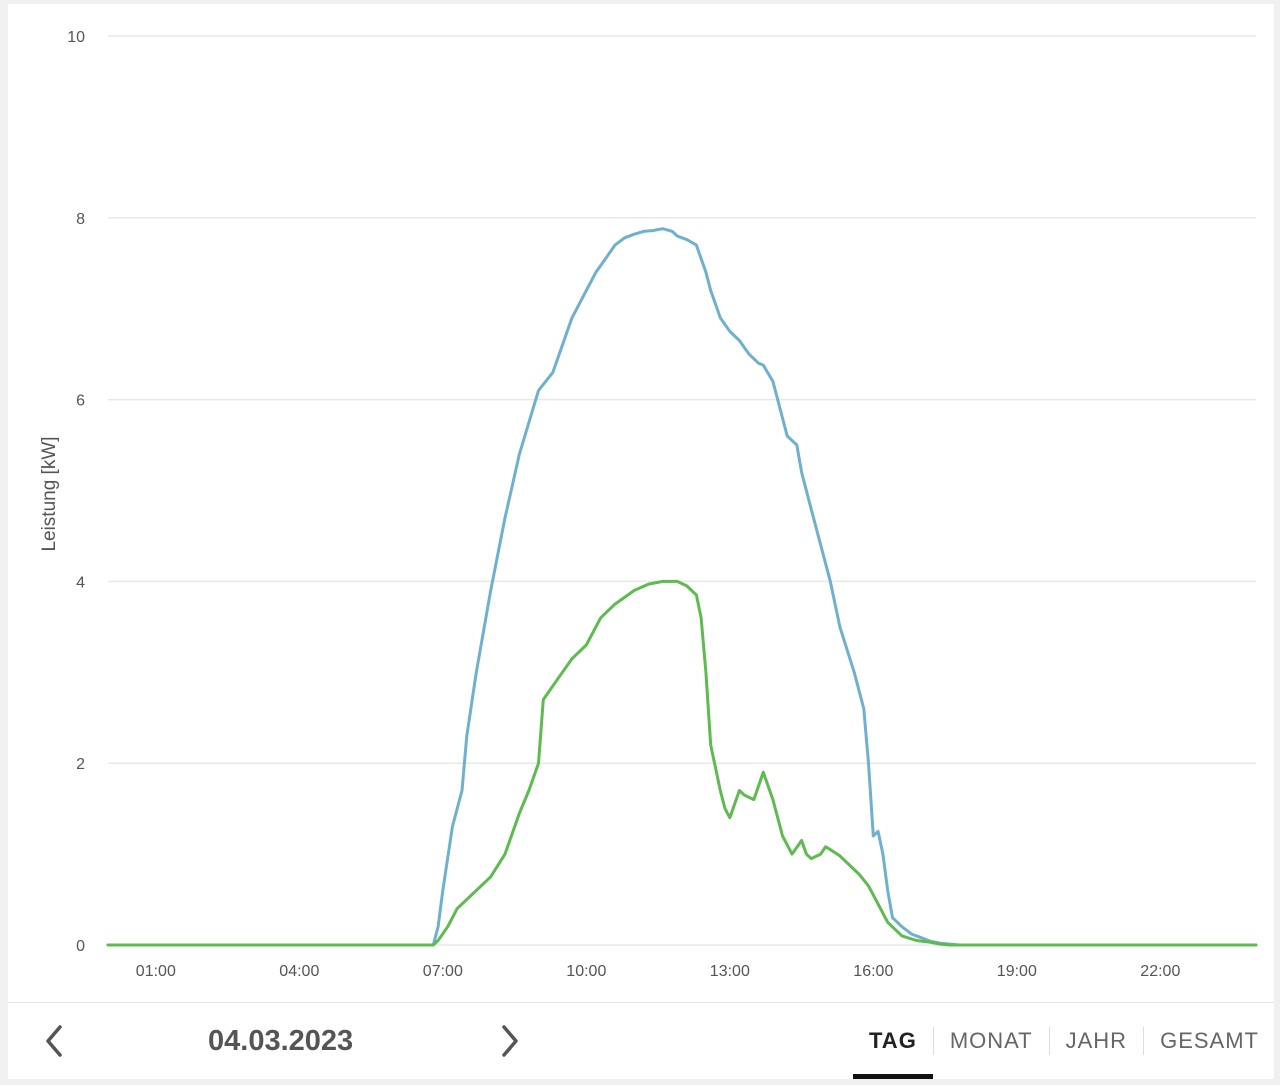 Image resolution: width=1280 pixels, height=1085 pixels. Describe the element at coordinates (80, 401) in the screenshot. I see `y-tick-label: 6` at that location.